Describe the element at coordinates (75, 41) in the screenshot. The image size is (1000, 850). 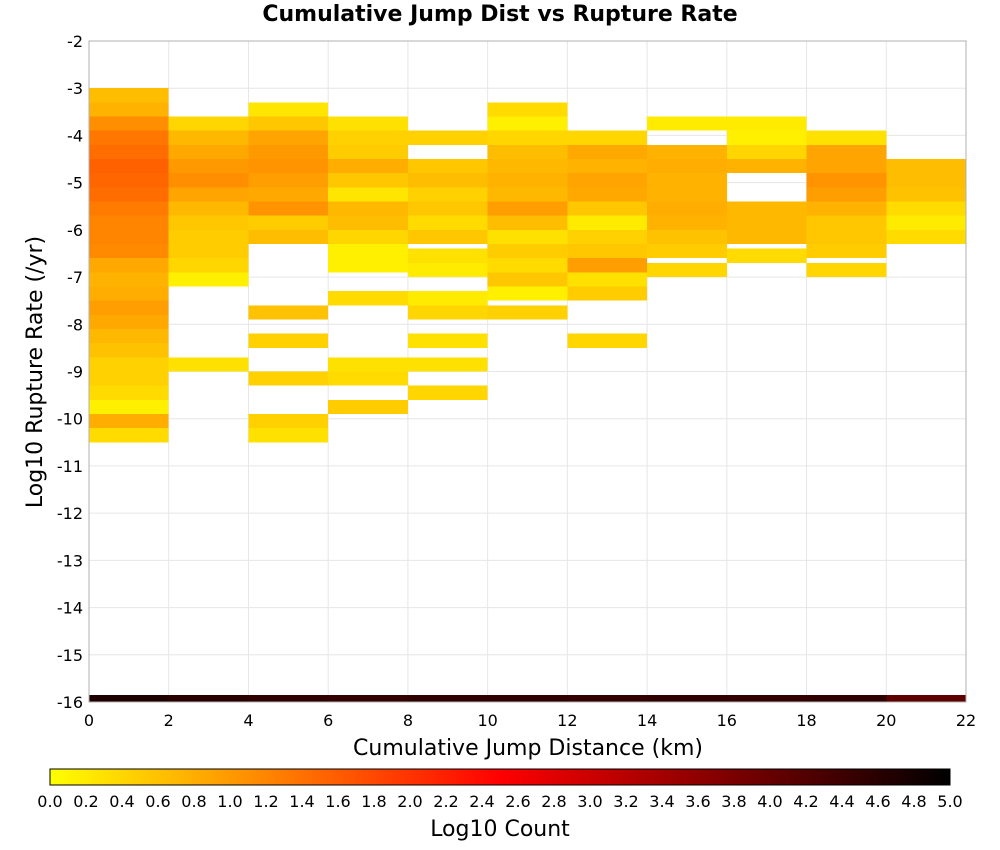
I see `y-tick-label: -2` at that location.